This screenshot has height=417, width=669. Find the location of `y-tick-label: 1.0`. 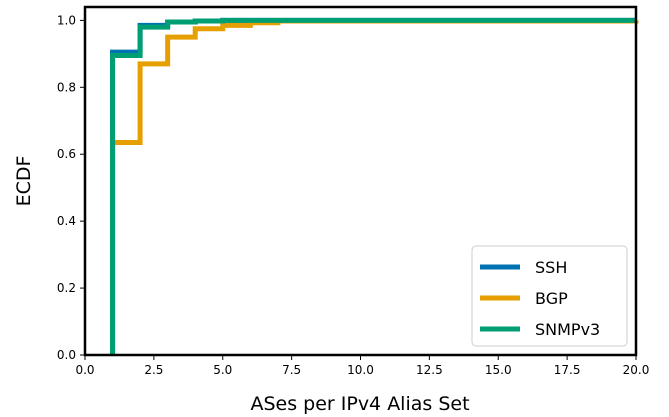

y-tick-label: 1.0 is located at coordinates (66, 20).